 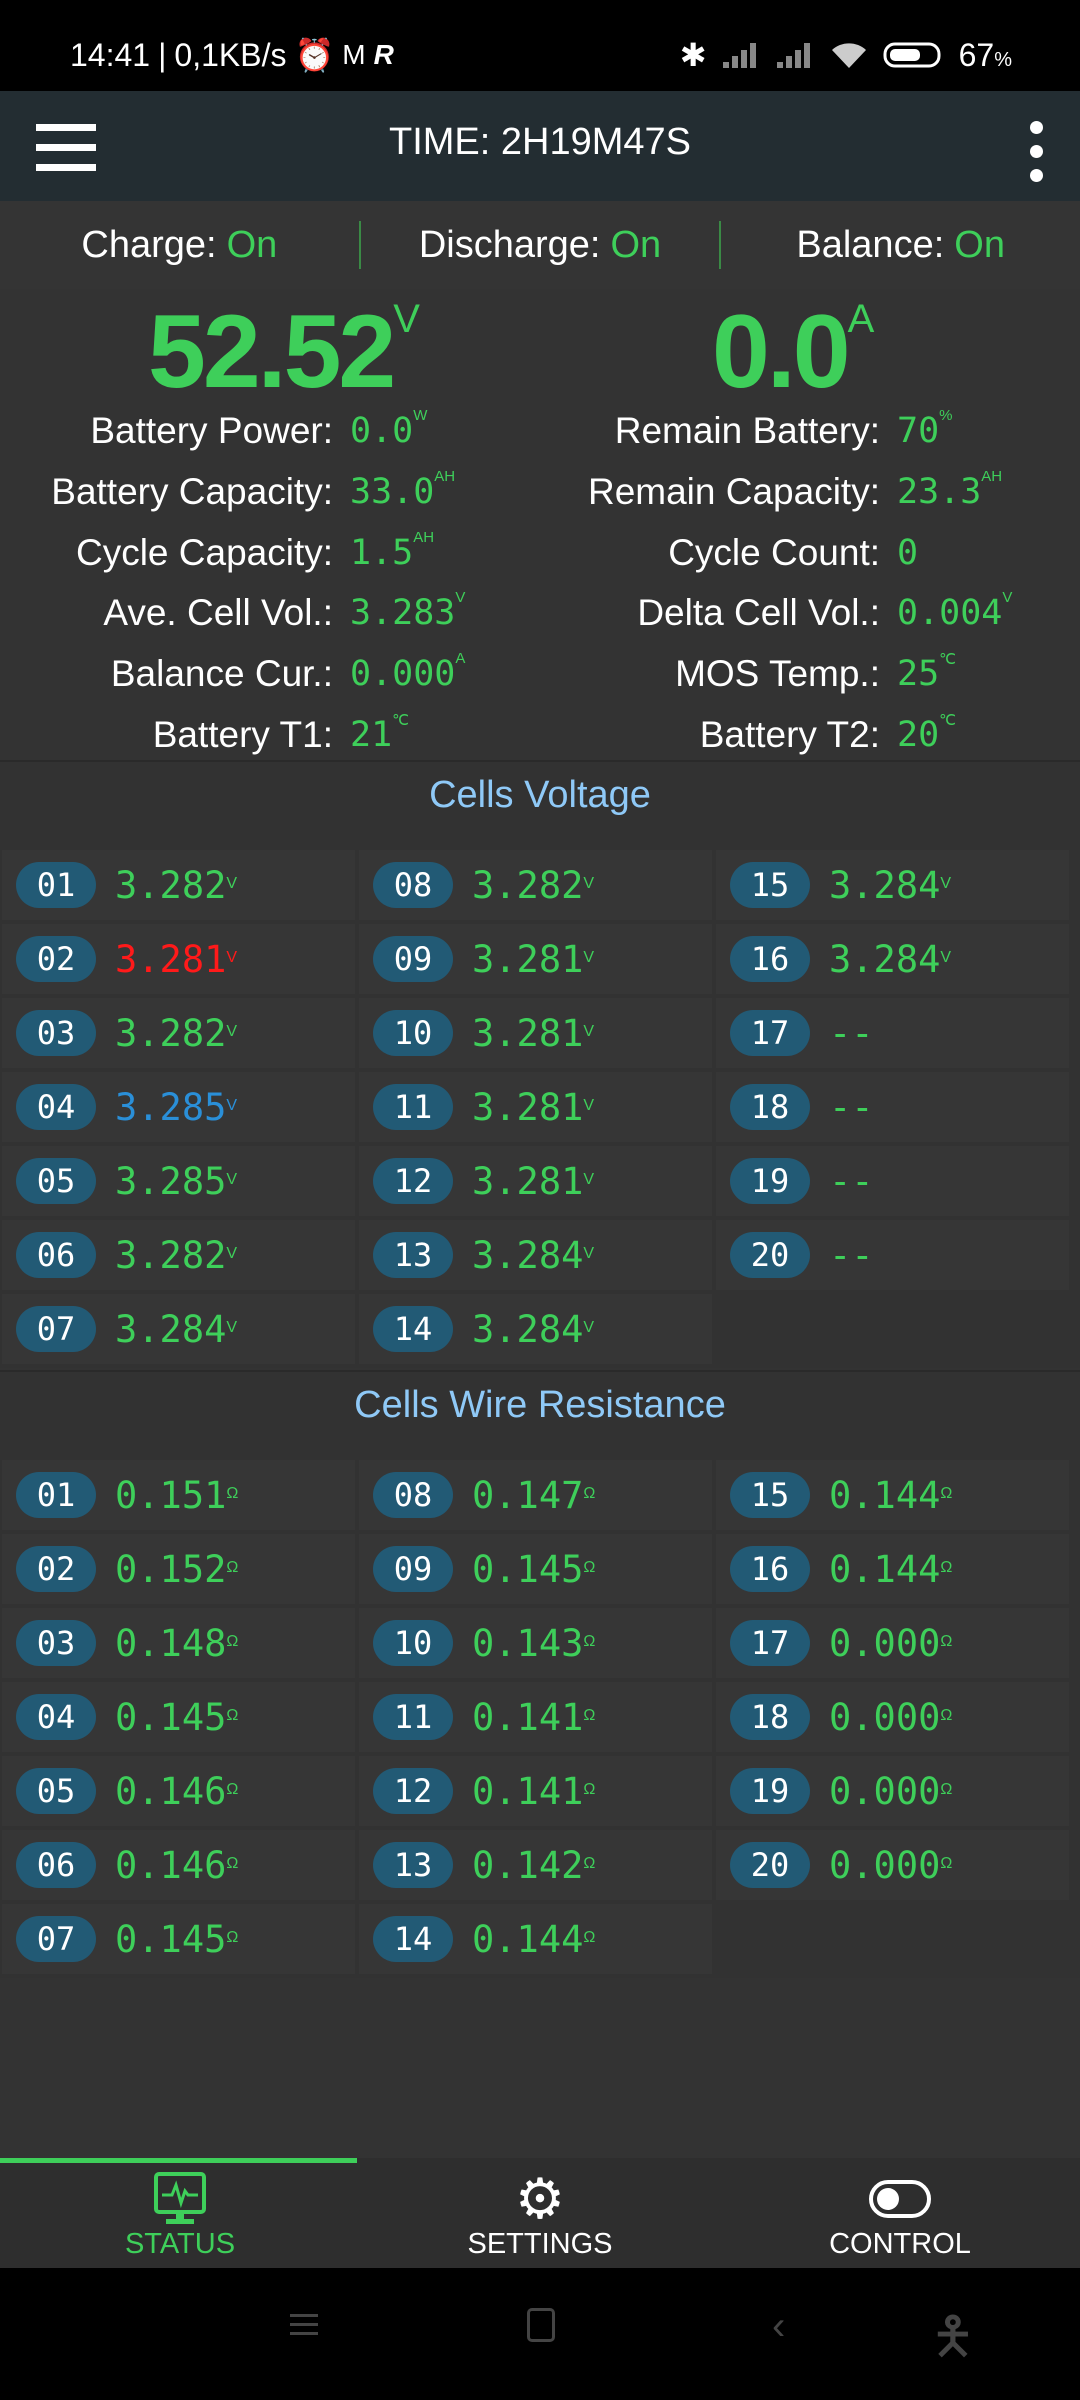 I want to click on cell-item: 11 0.141Ω, so click(x=535, y=1717).